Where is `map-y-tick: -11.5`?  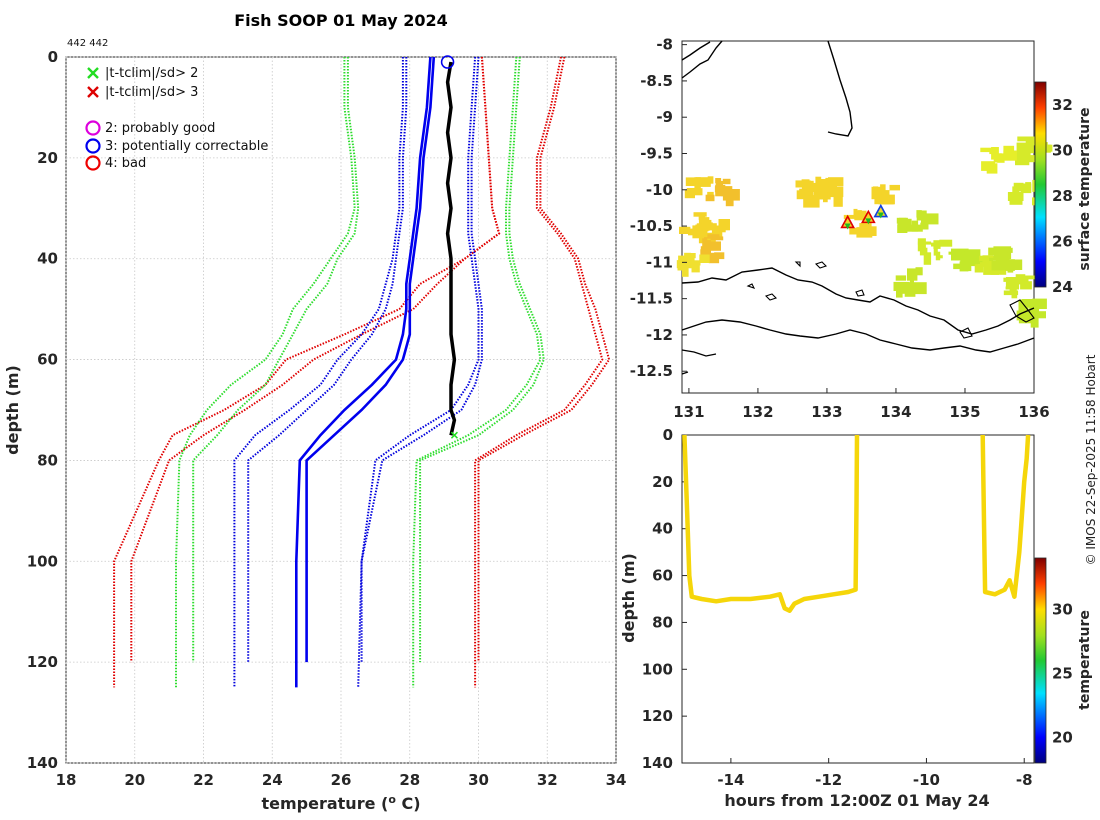
map-y-tick: -11.5 is located at coordinates (651, 299).